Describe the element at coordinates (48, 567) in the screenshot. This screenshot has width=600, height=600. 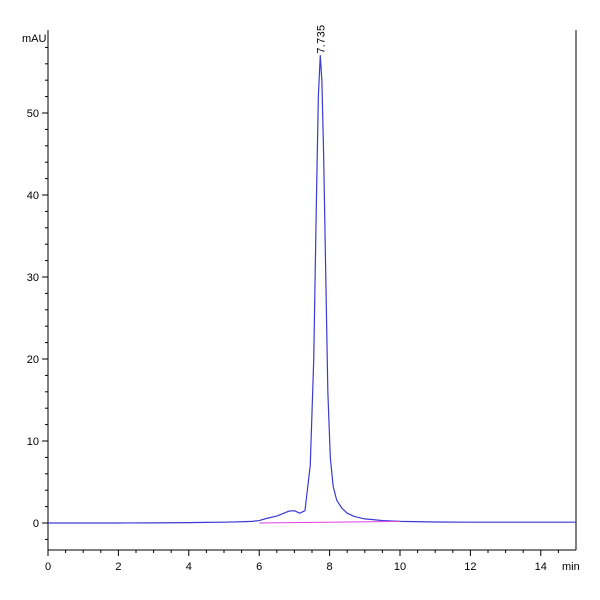
I see `x-tick-label: 0` at that location.